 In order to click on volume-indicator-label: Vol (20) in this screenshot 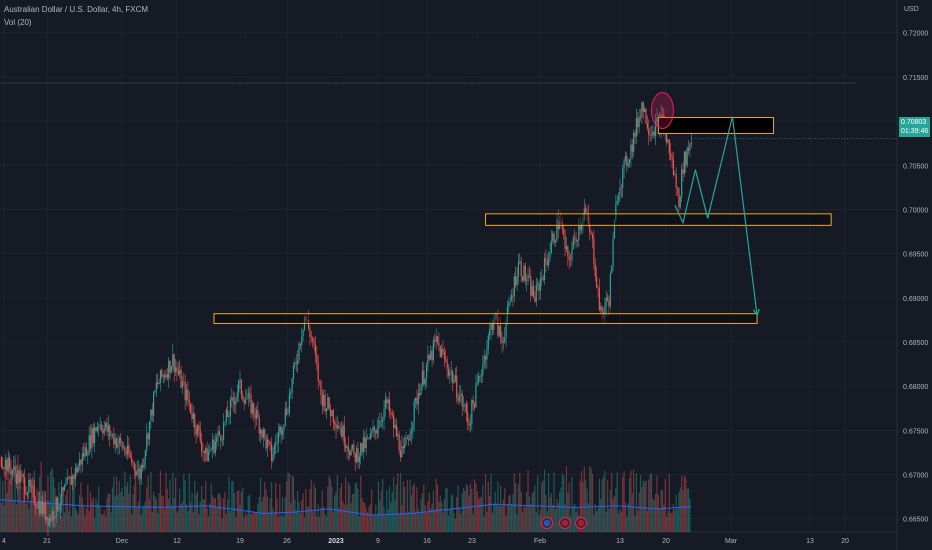, I will do `click(18, 22)`.